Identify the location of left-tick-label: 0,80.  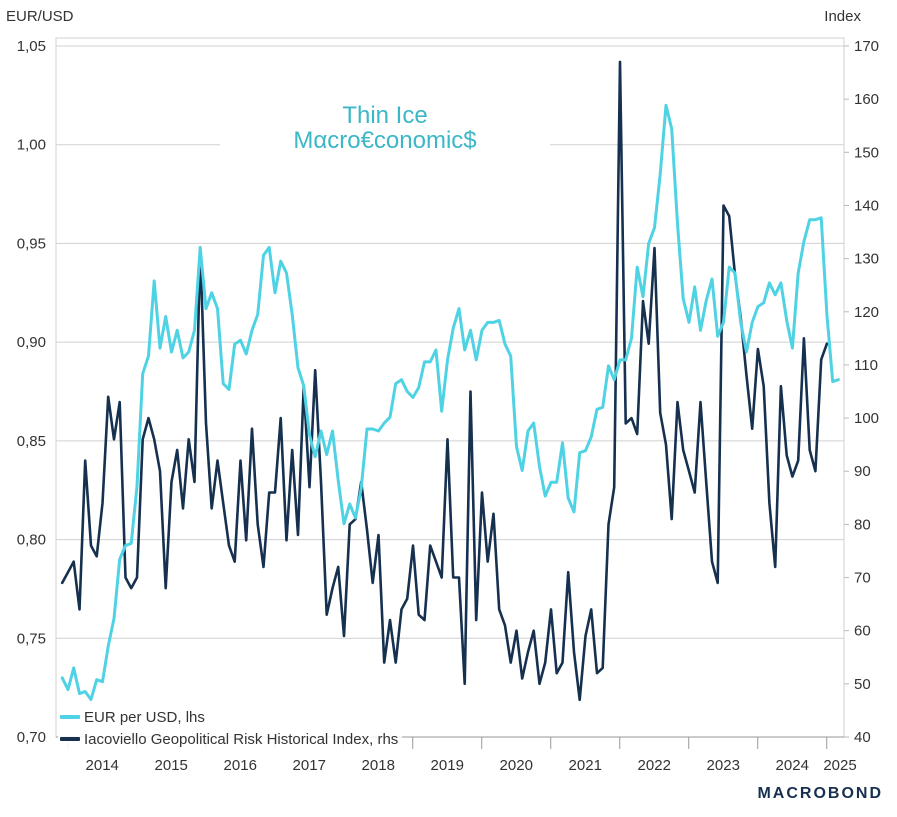
(31, 540).